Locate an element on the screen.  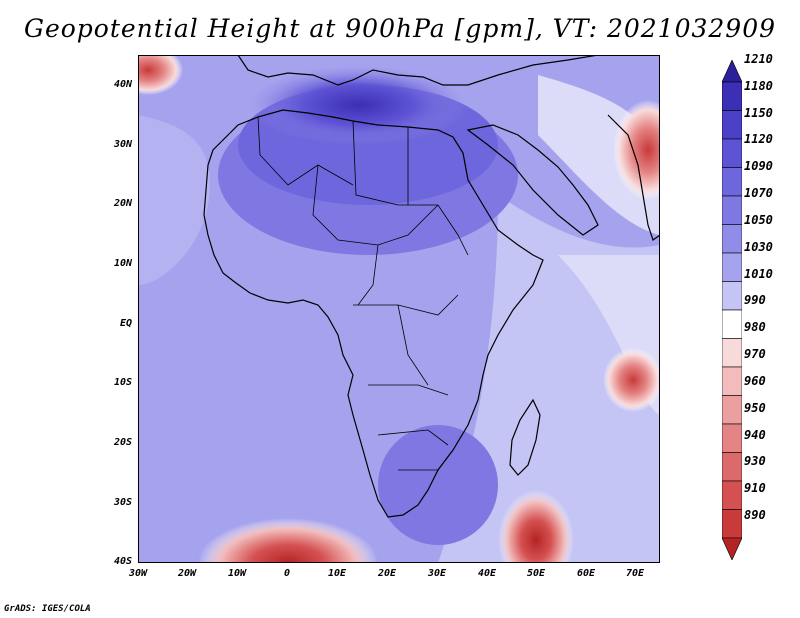
colorbar-label: 1180 is located at coordinates (758, 85).